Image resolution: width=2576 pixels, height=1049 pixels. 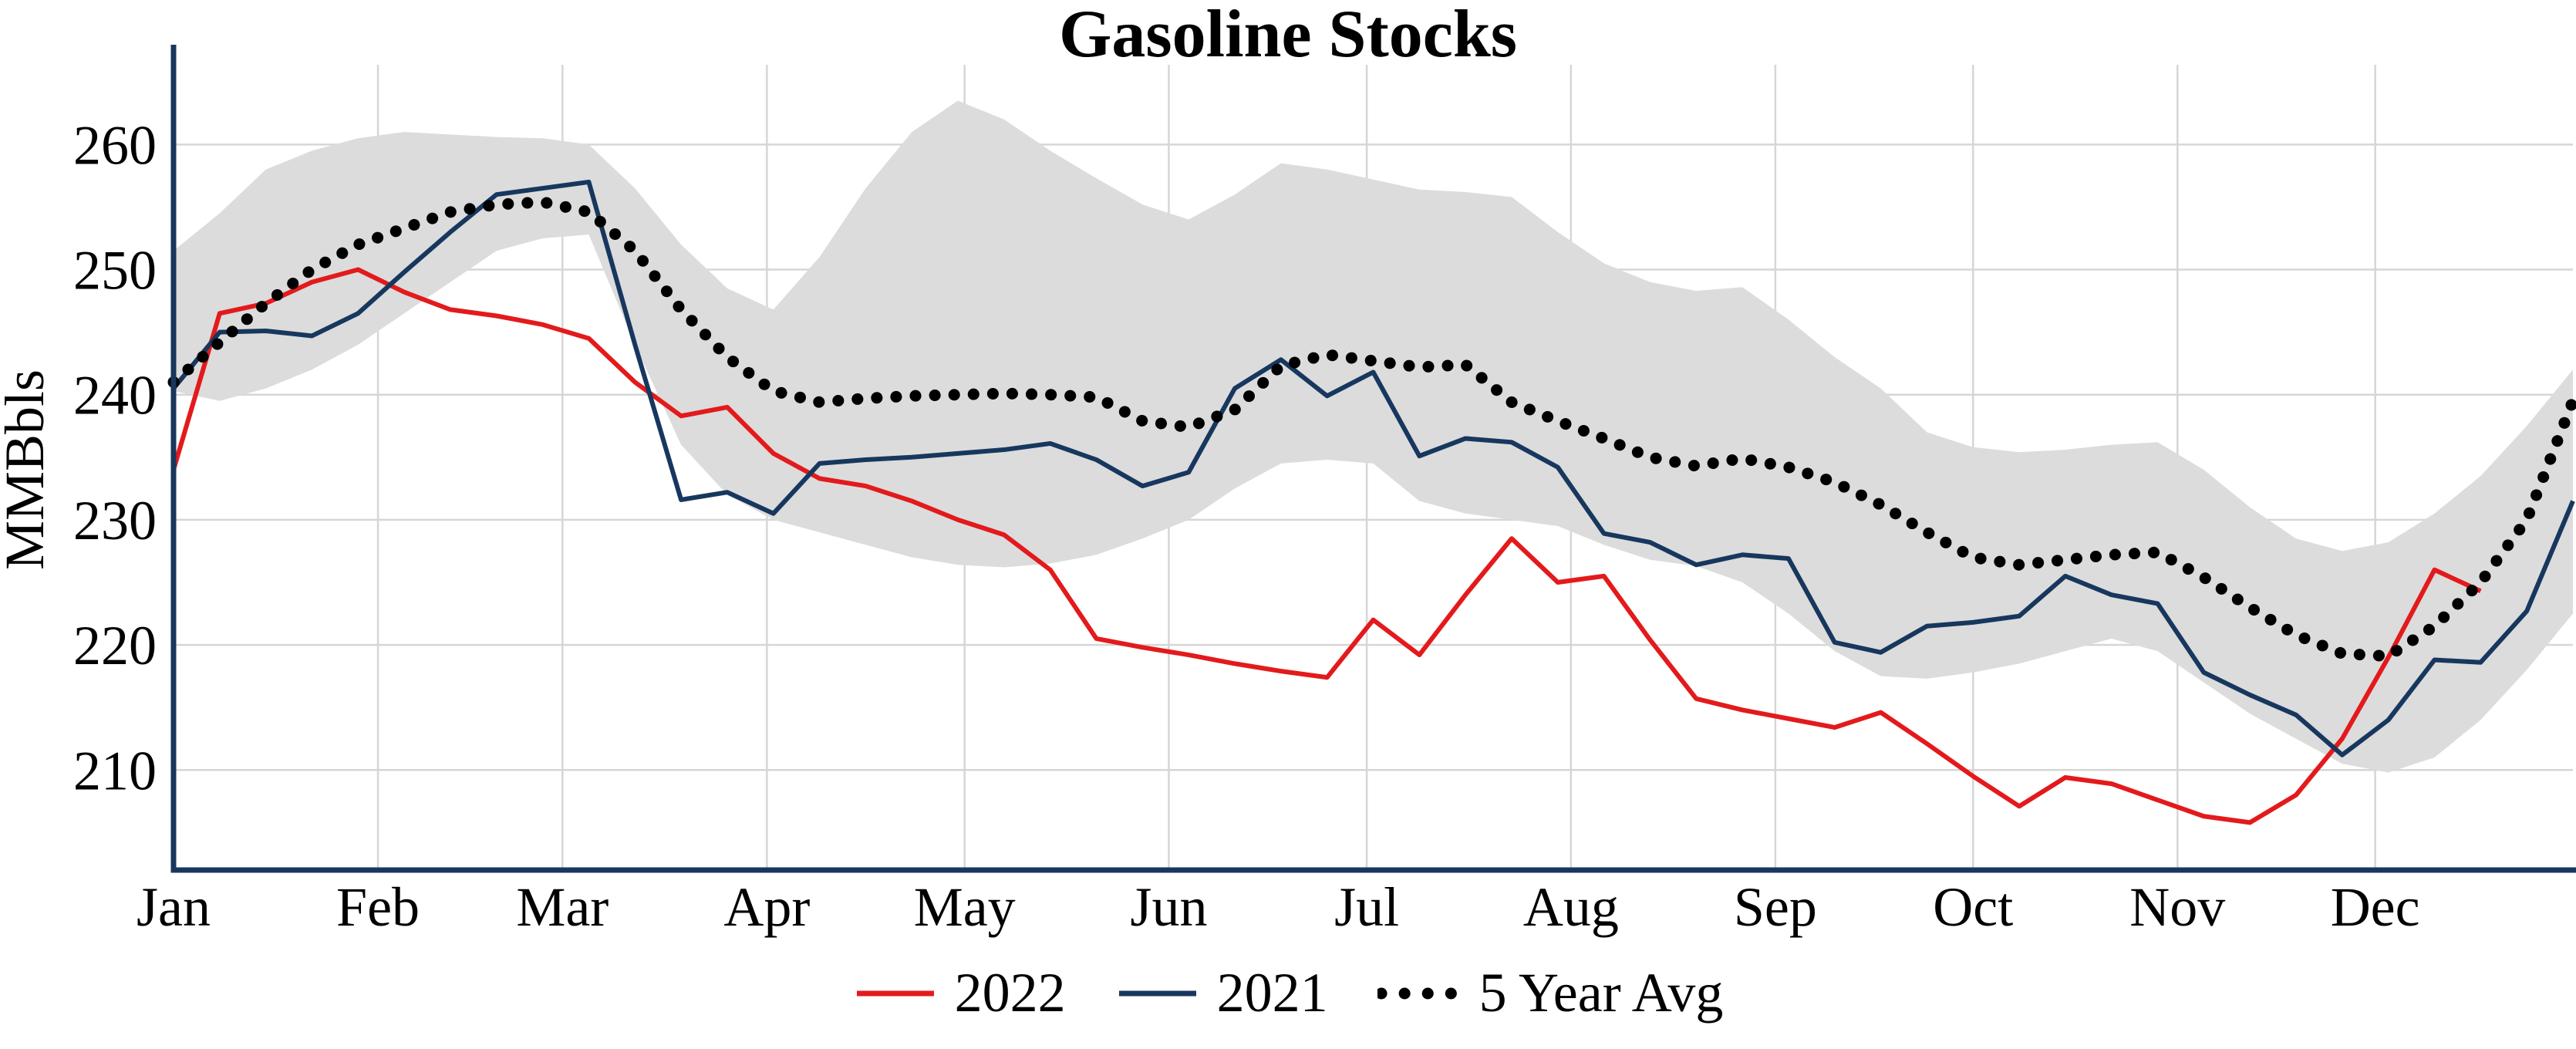 I want to click on x-tick-label: Feb, so click(x=378, y=907).